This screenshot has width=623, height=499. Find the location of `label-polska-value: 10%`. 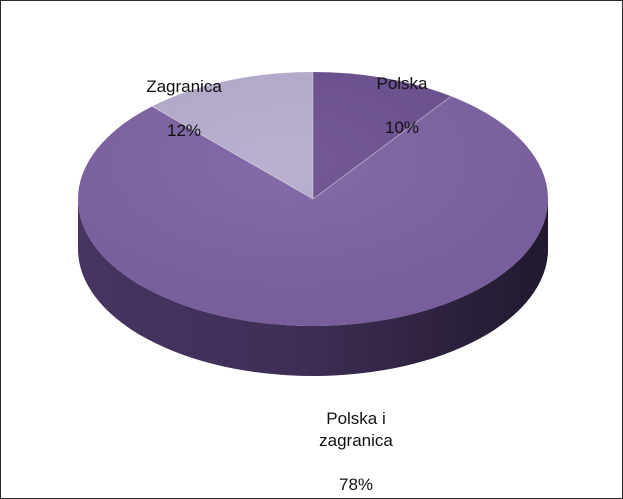

label-polska-value: 10% is located at coordinates (402, 127).